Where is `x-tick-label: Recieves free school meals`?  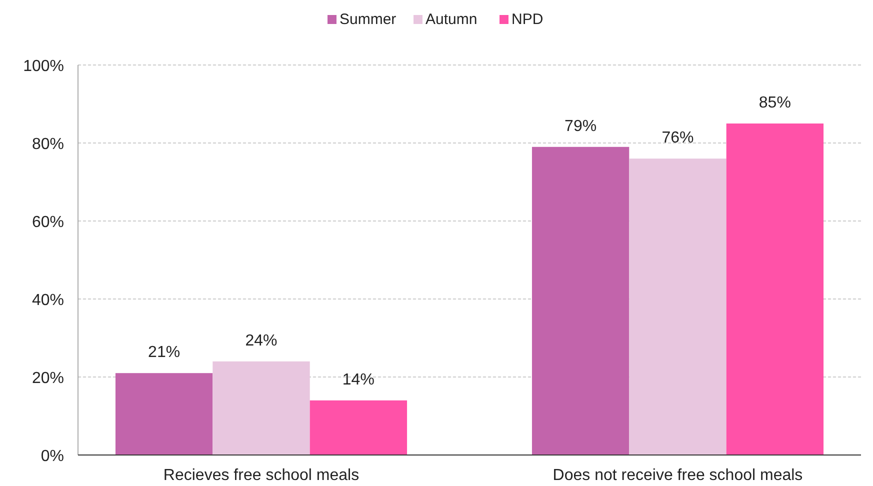 x-tick-label: Recieves free school meals is located at coordinates (261, 475).